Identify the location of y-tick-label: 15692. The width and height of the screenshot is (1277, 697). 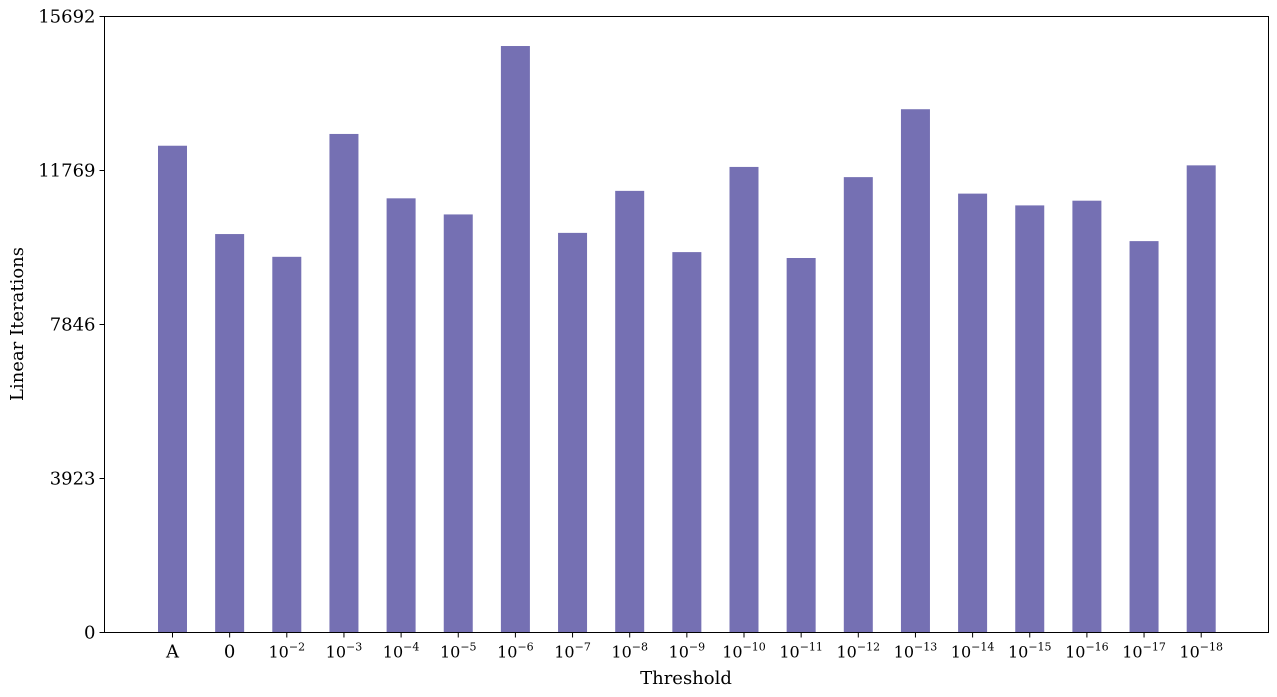
(66, 17).